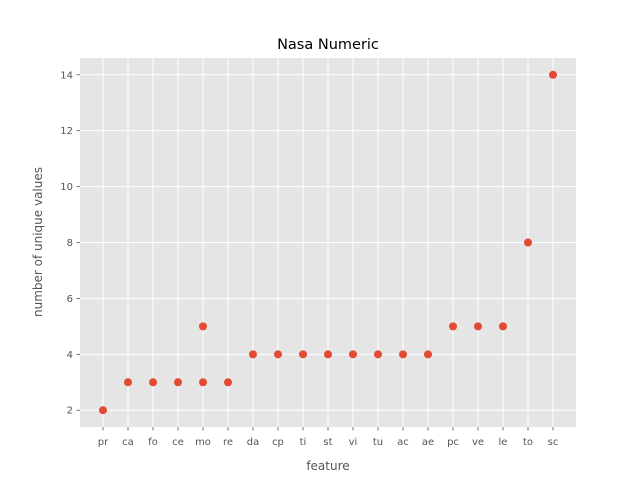  Describe the element at coordinates (303, 442) in the screenshot. I see `x-tick-label: ti` at that location.